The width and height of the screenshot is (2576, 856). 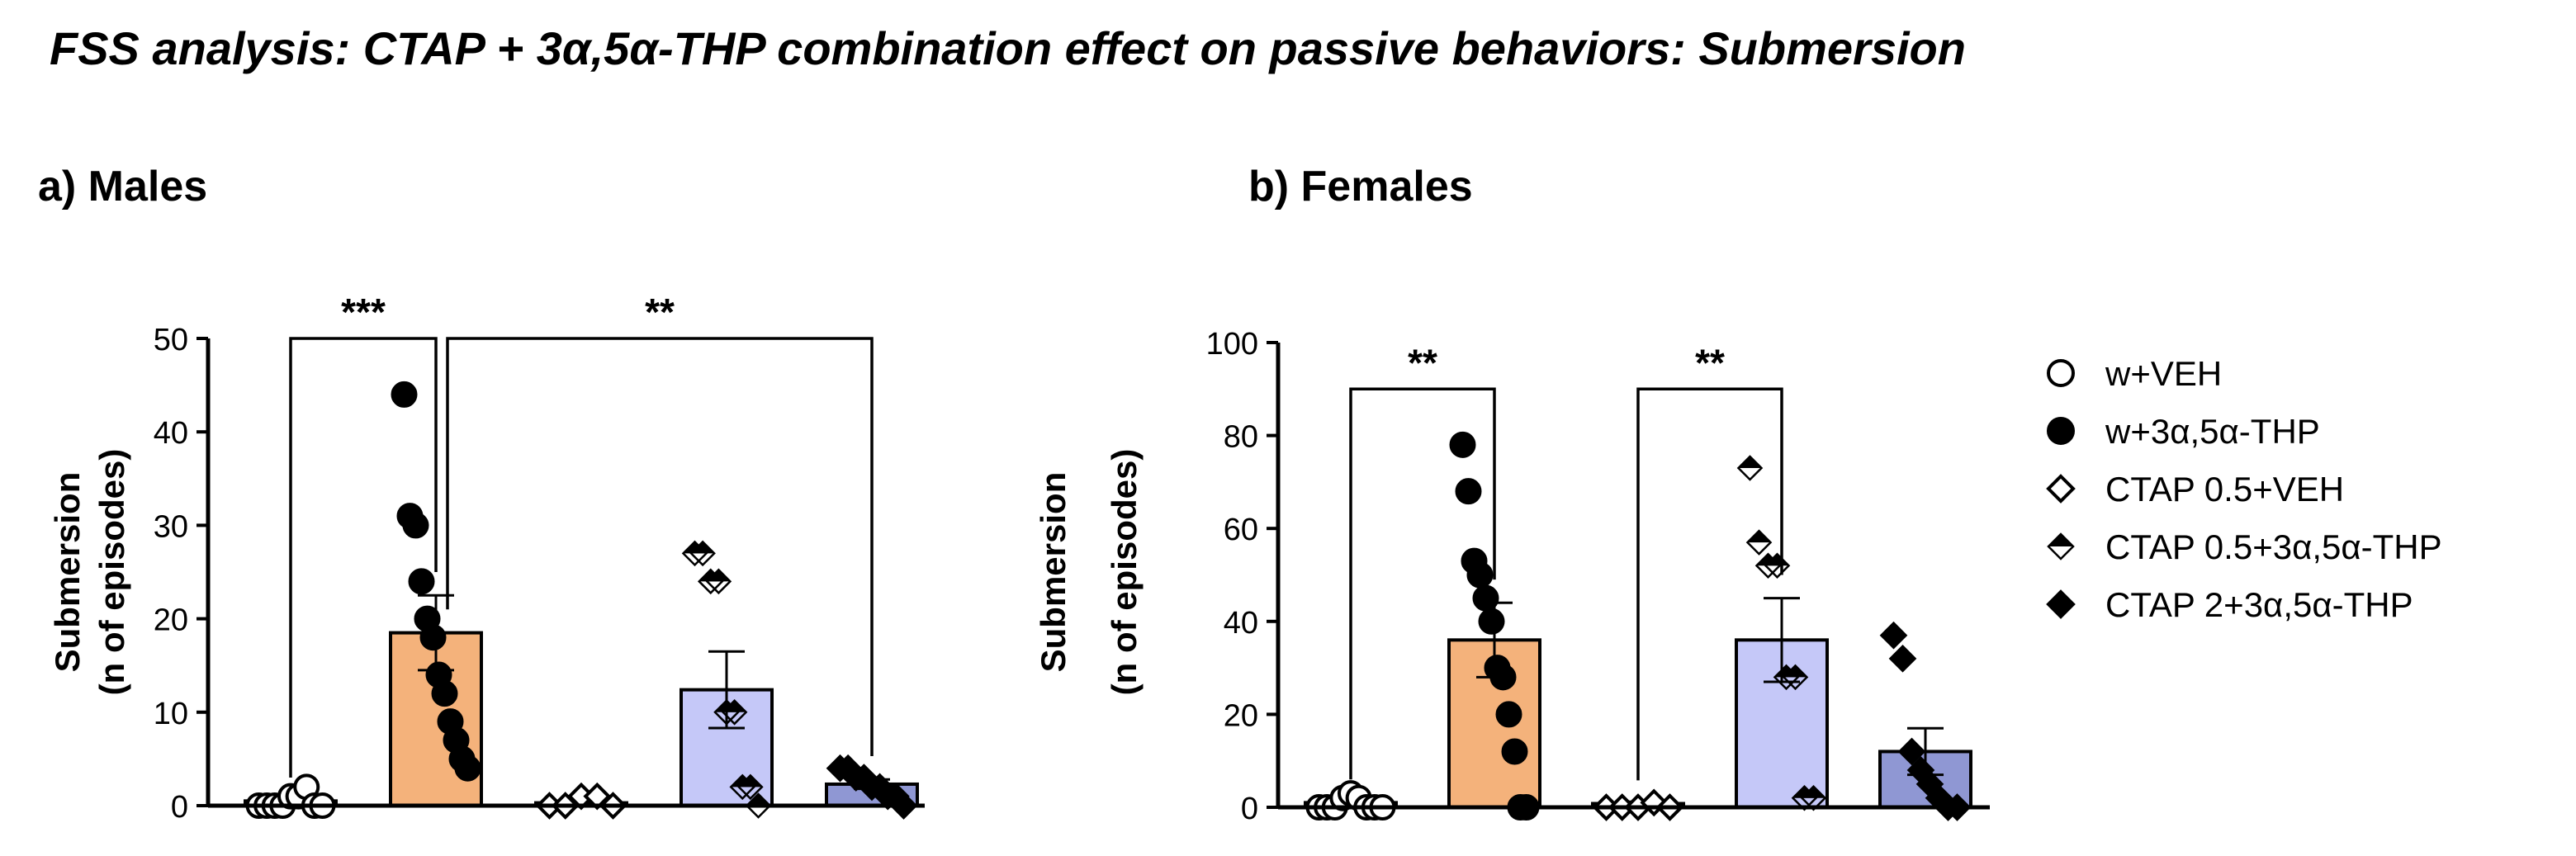 What do you see at coordinates (1360, 186) in the screenshot?
I see `panel-label-females: b) Females` at bounding box center [1360, 186].